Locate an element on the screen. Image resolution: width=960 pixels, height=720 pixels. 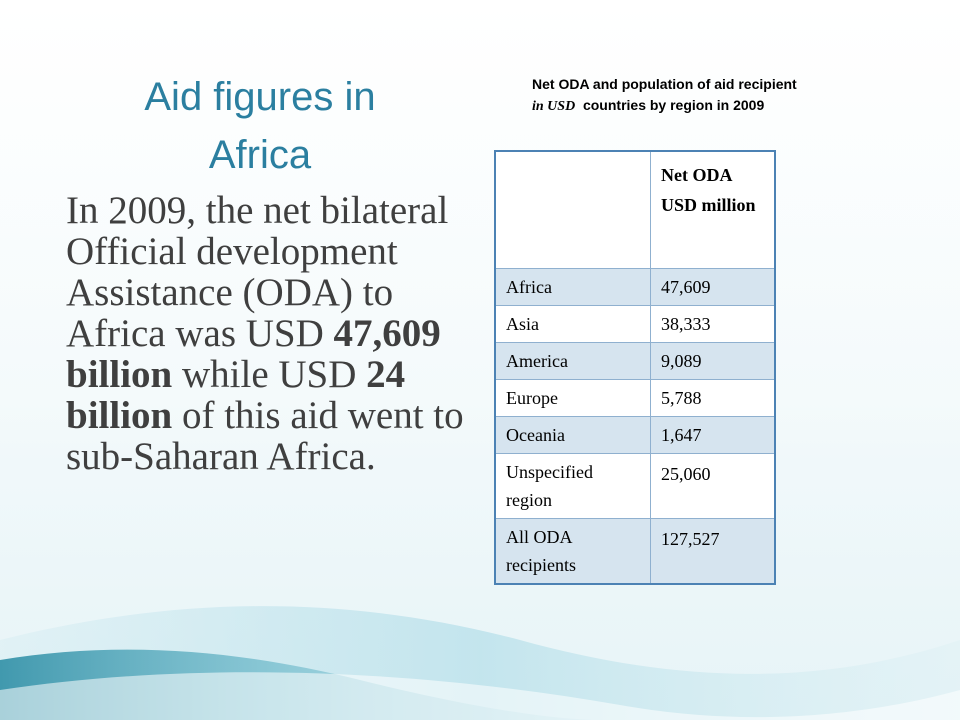
body-text-part: while USD is located at coordinates (269, 374).